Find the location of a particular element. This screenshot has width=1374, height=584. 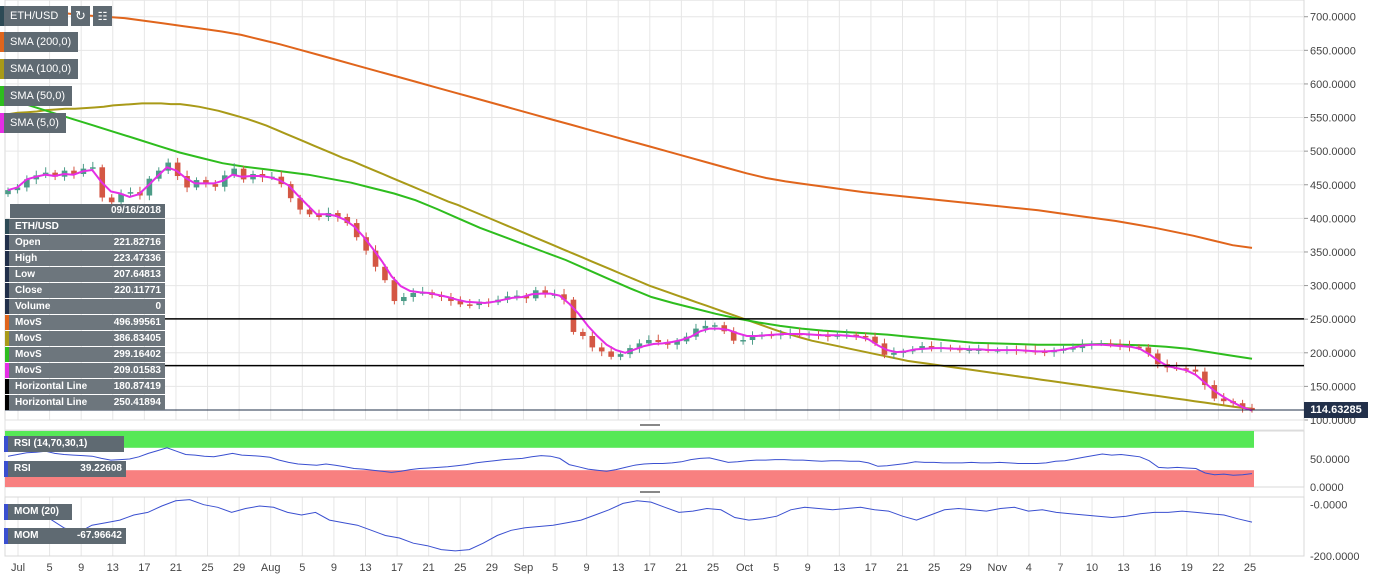

mom-y-tick-label: -200.0000 is located at coordinates (1335, 557).